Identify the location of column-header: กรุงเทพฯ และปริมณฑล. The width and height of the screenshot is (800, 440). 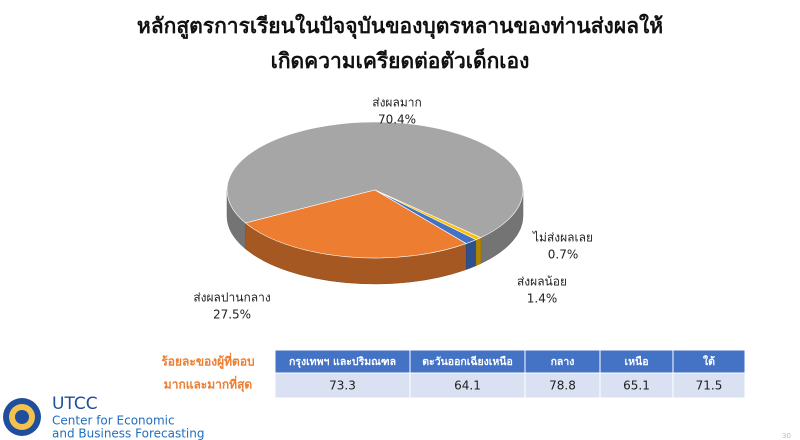
(342, 362).